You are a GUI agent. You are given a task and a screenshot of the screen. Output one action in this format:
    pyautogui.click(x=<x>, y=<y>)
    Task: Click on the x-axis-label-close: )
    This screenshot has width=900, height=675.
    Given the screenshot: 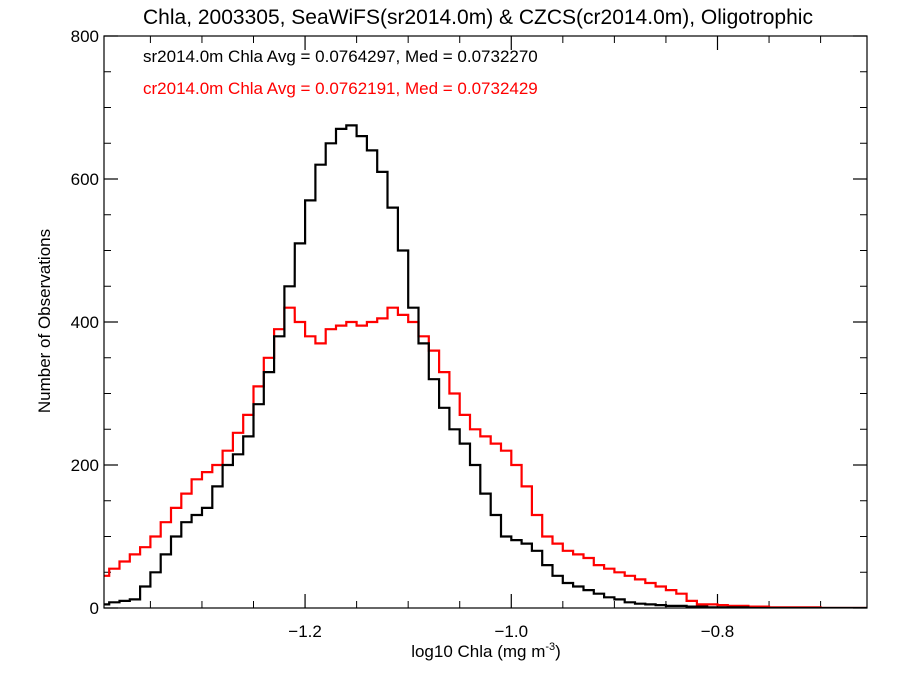 What is the action you would take?
    pyautogui.click(x=558, y=651)
    